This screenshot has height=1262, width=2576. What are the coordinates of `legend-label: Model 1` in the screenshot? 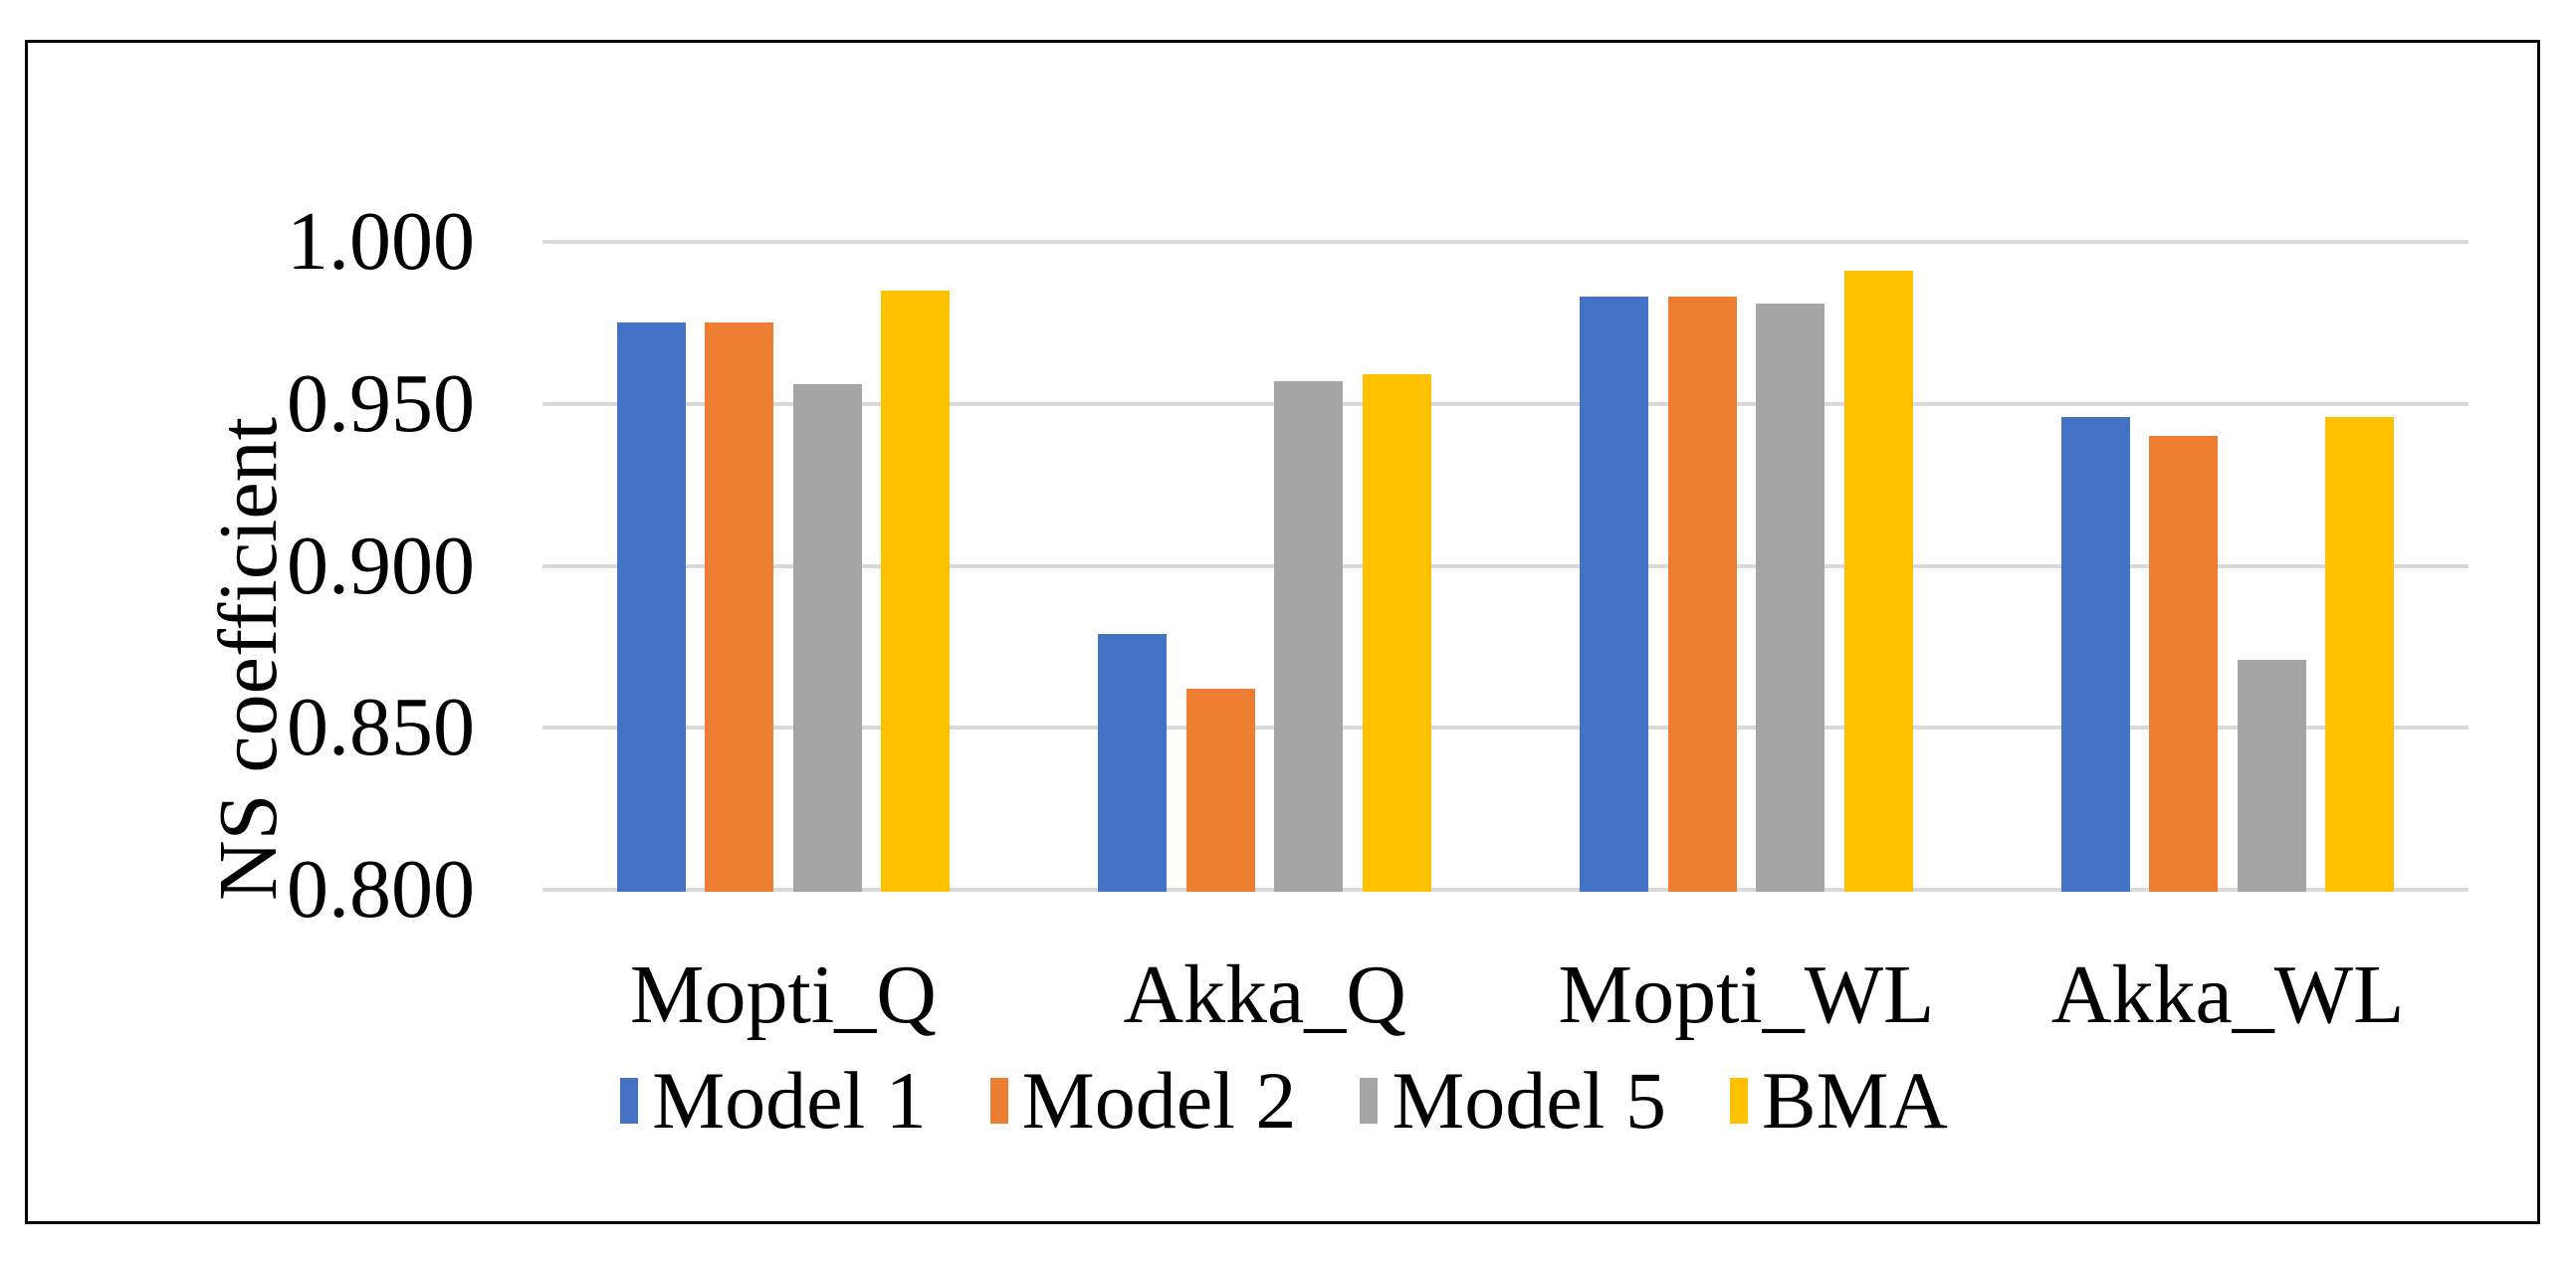 It's located at (789, 1100).